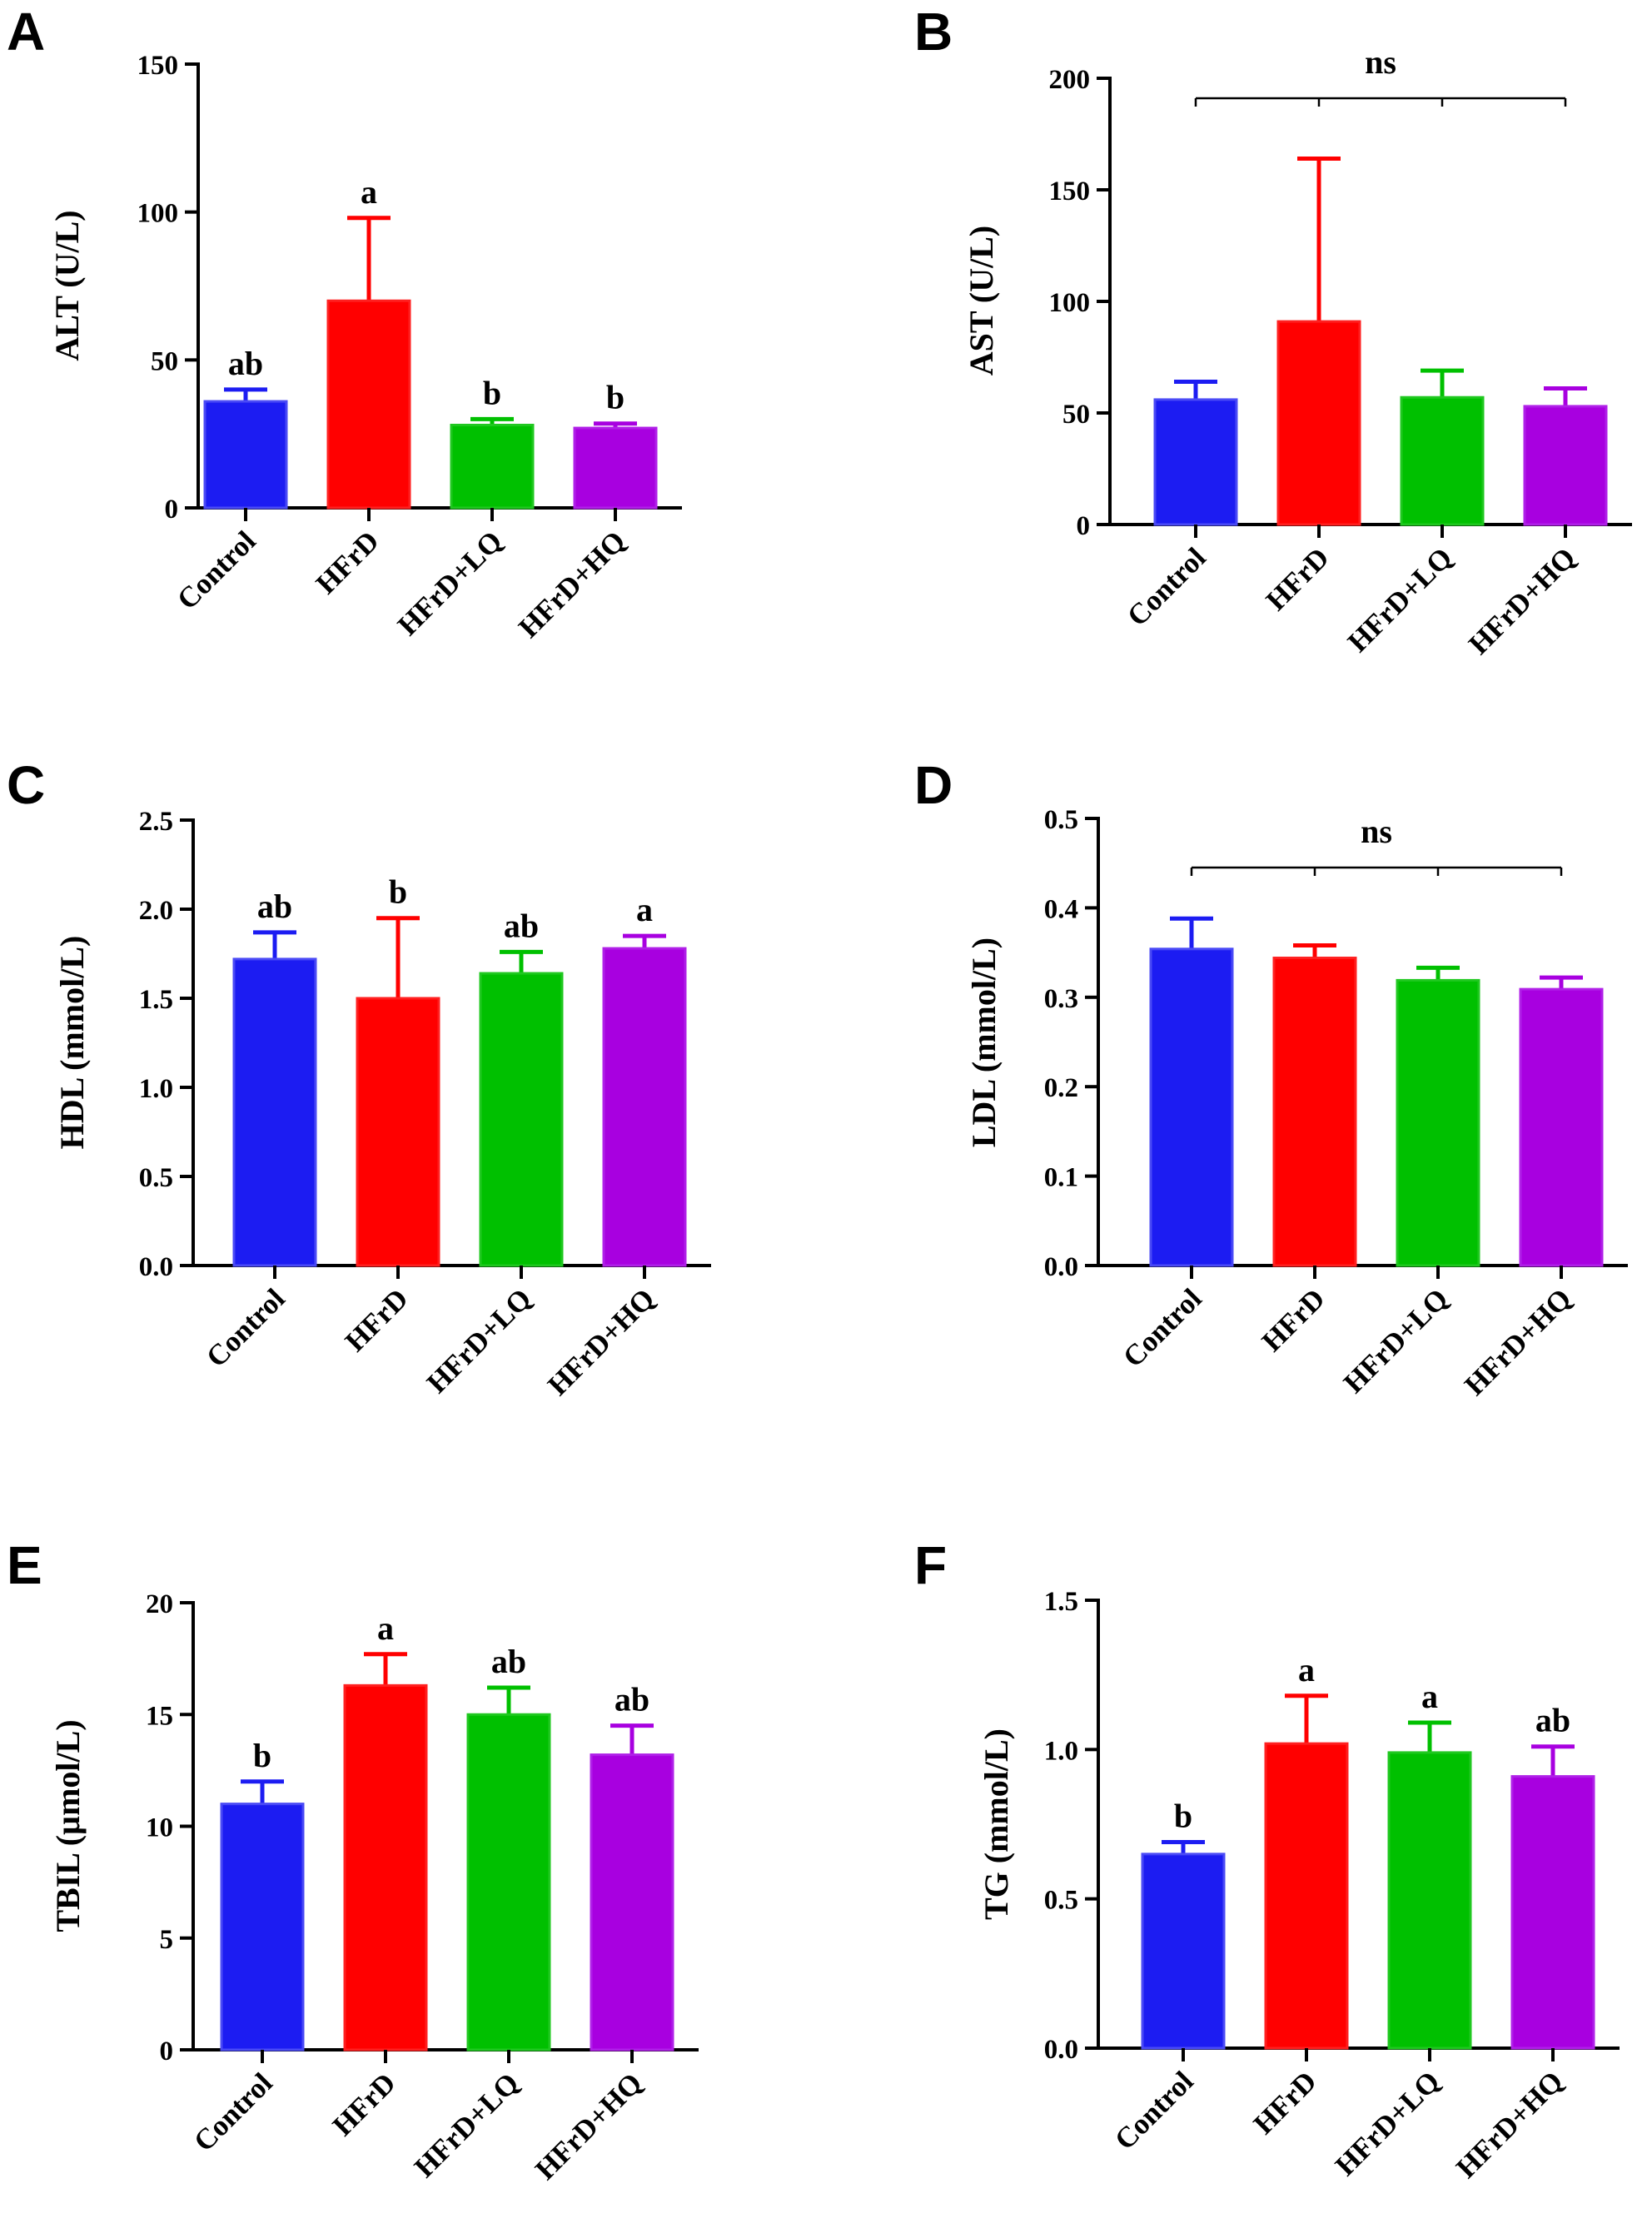 This screenshot has height=2228, width=1652. I want to click on ns-label: ns, so click(1377, 831).